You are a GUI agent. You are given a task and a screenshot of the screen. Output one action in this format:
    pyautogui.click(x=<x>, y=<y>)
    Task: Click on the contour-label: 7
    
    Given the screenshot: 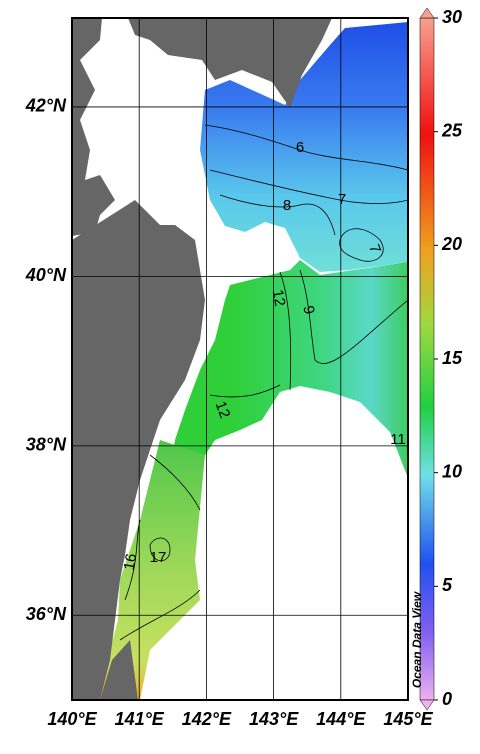 What is the action you would take?
    pyautogui.click(x=342, y=199)
    